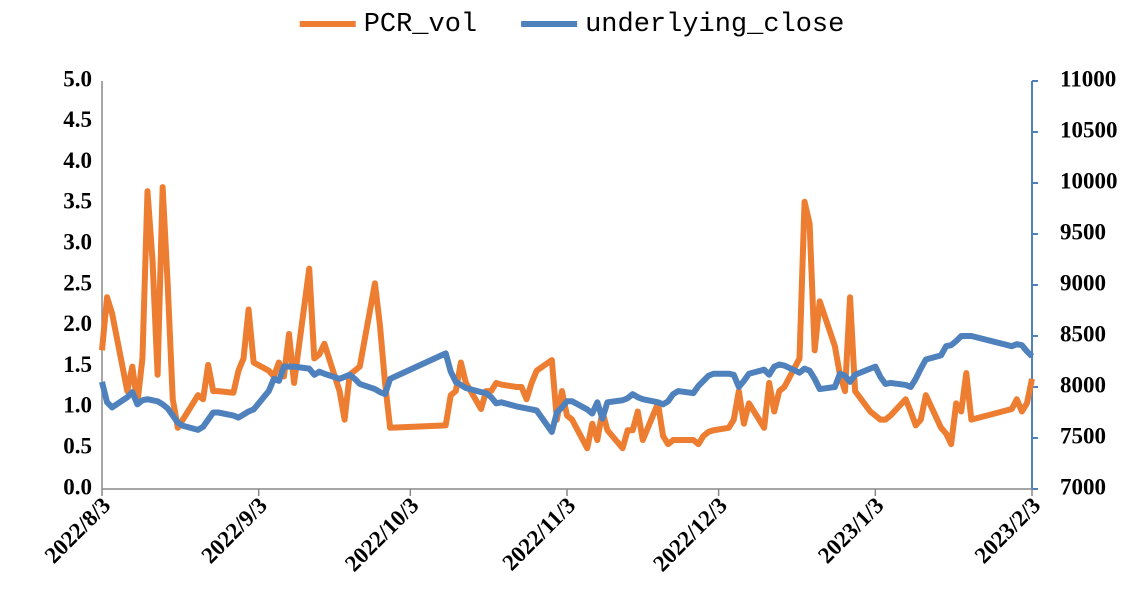 This screenshot has height=602, width=1145. I want to click on y-tick-label: 4.5, so click(77, 119).